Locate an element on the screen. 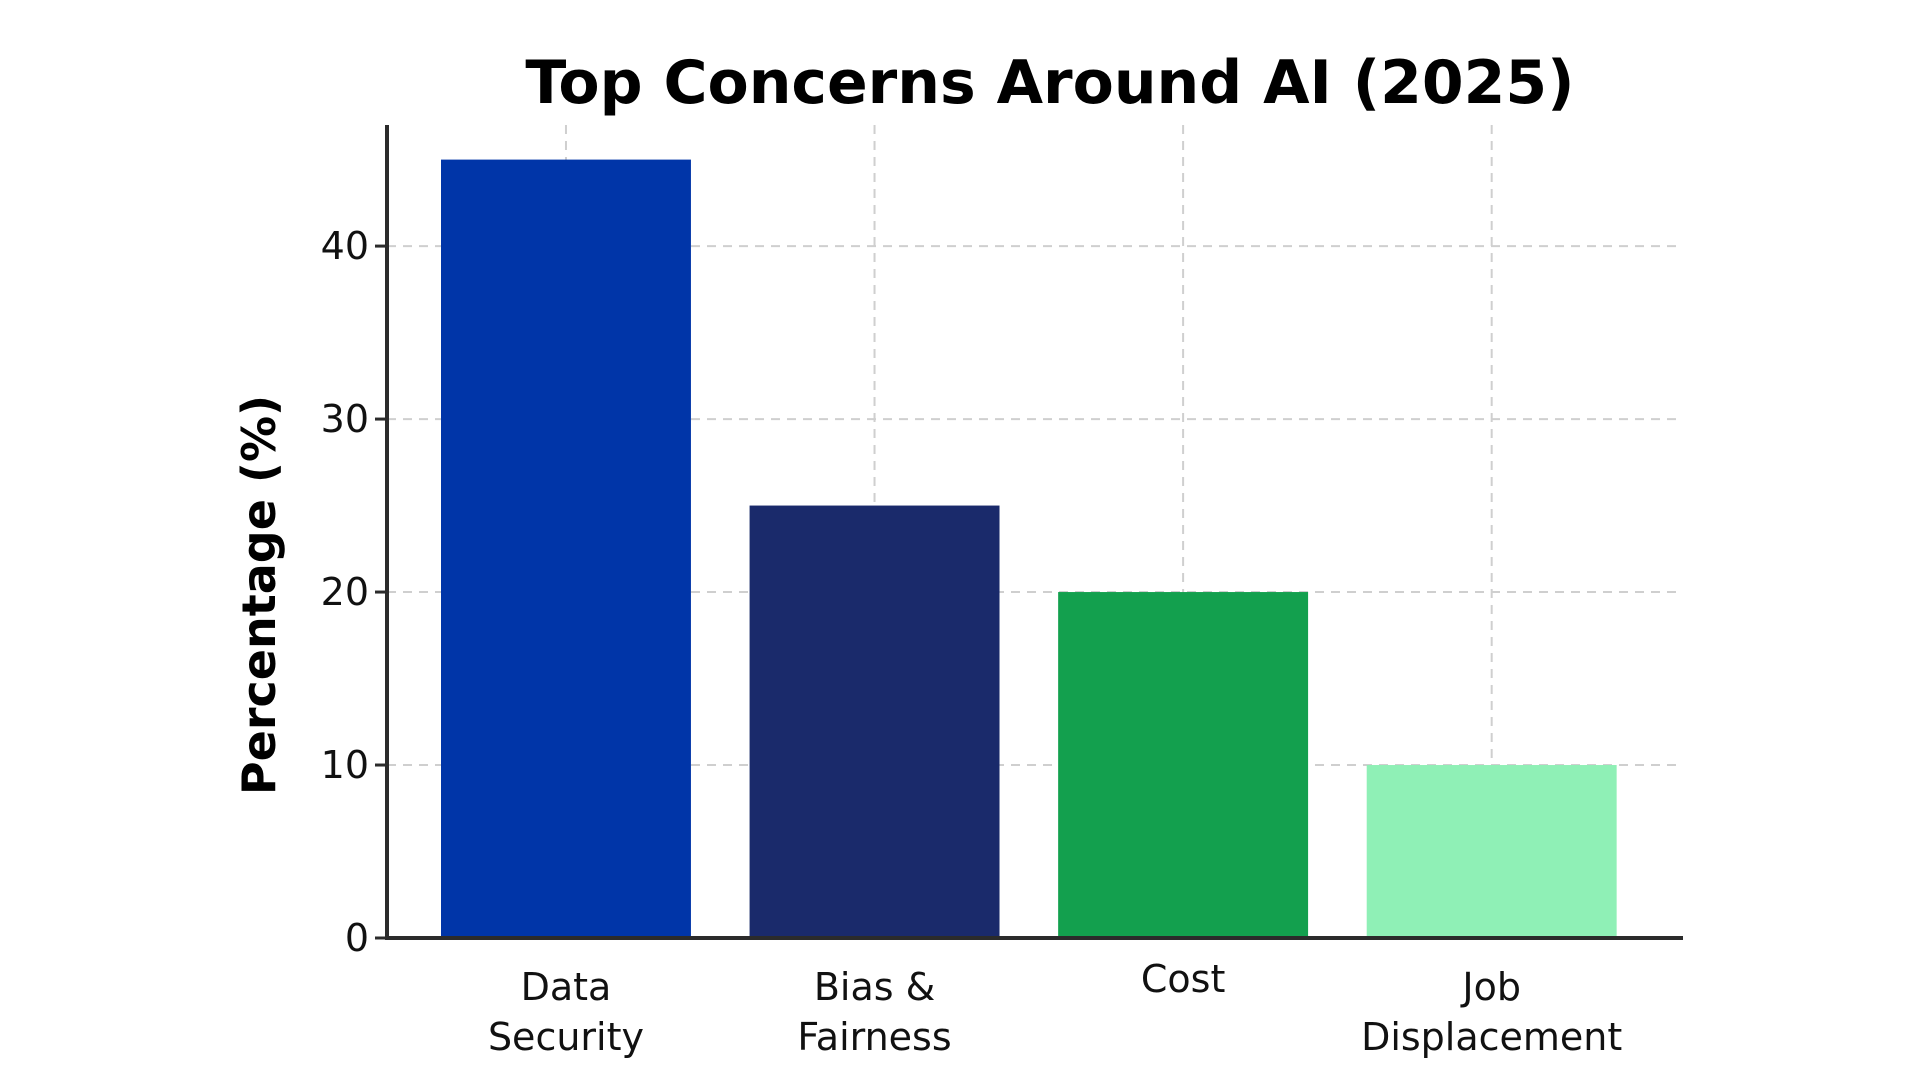 The width and height of the screenshot is (1921, 1081). y-tick-label: 0 is located at coordinates (357, 938).